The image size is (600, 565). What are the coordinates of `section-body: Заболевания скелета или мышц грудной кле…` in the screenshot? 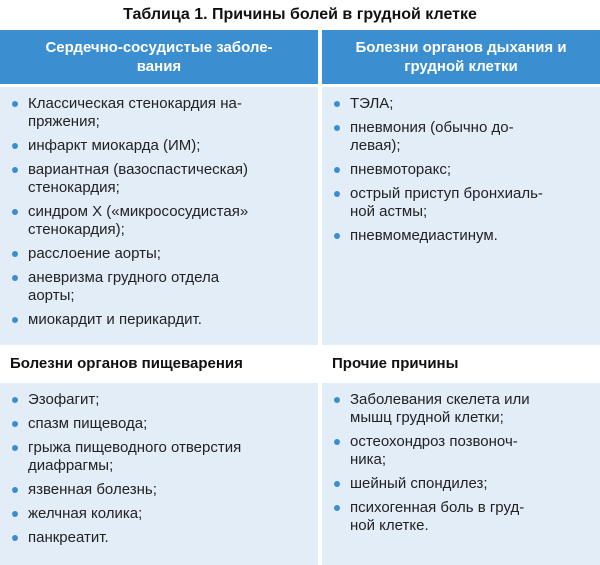 It's located at (461, 474).